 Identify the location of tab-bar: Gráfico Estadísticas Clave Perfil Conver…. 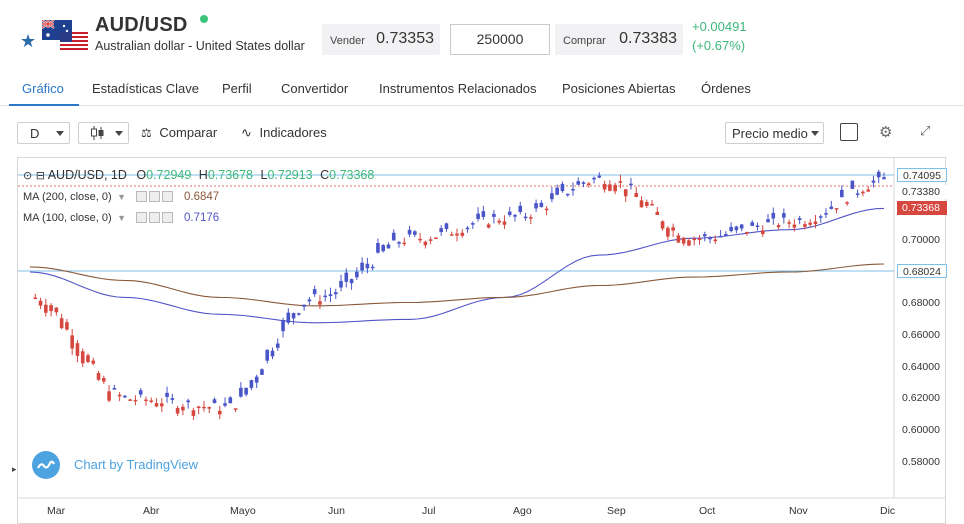
(482, 90).